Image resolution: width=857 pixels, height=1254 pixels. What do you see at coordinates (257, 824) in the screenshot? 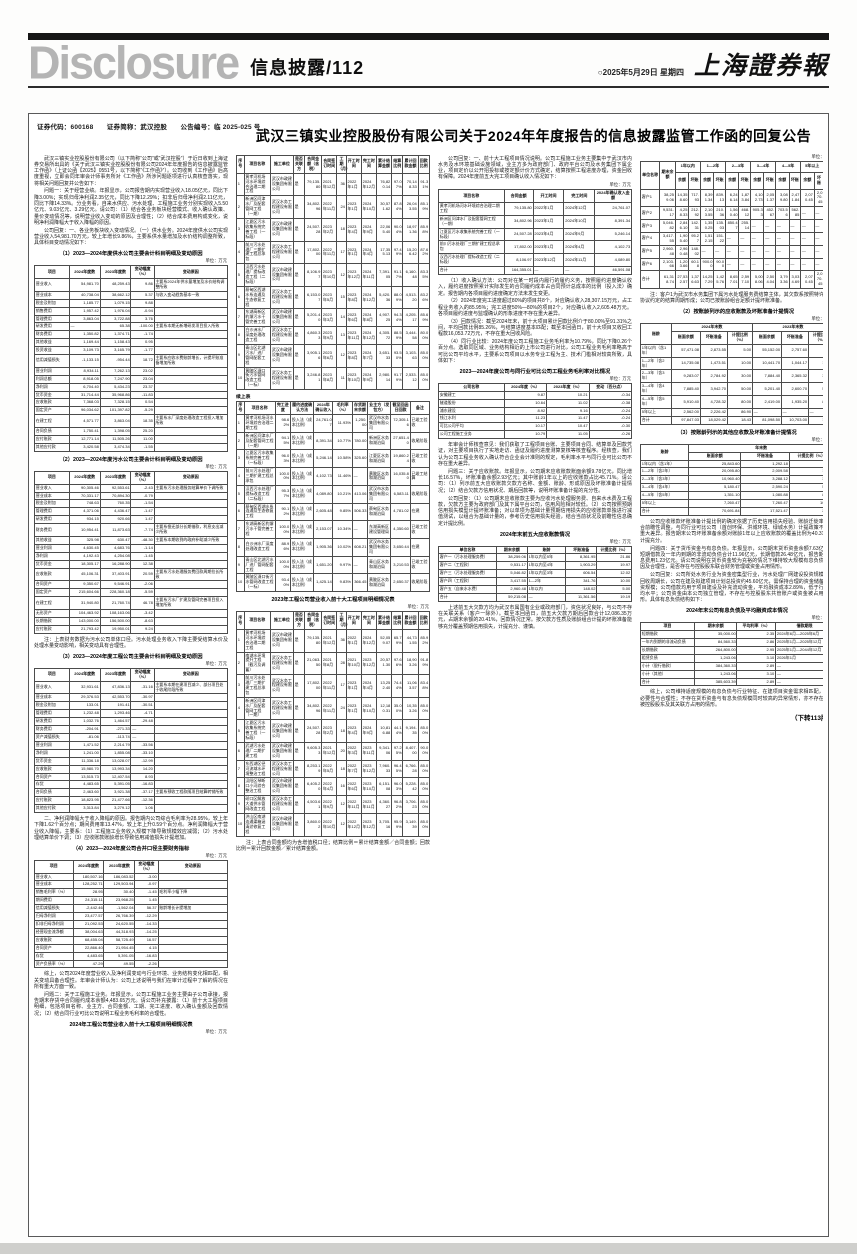
I see `table-cell: 洪山区南湖连通渠箱涵清淤修复工程` at bounding box center [257, 824].